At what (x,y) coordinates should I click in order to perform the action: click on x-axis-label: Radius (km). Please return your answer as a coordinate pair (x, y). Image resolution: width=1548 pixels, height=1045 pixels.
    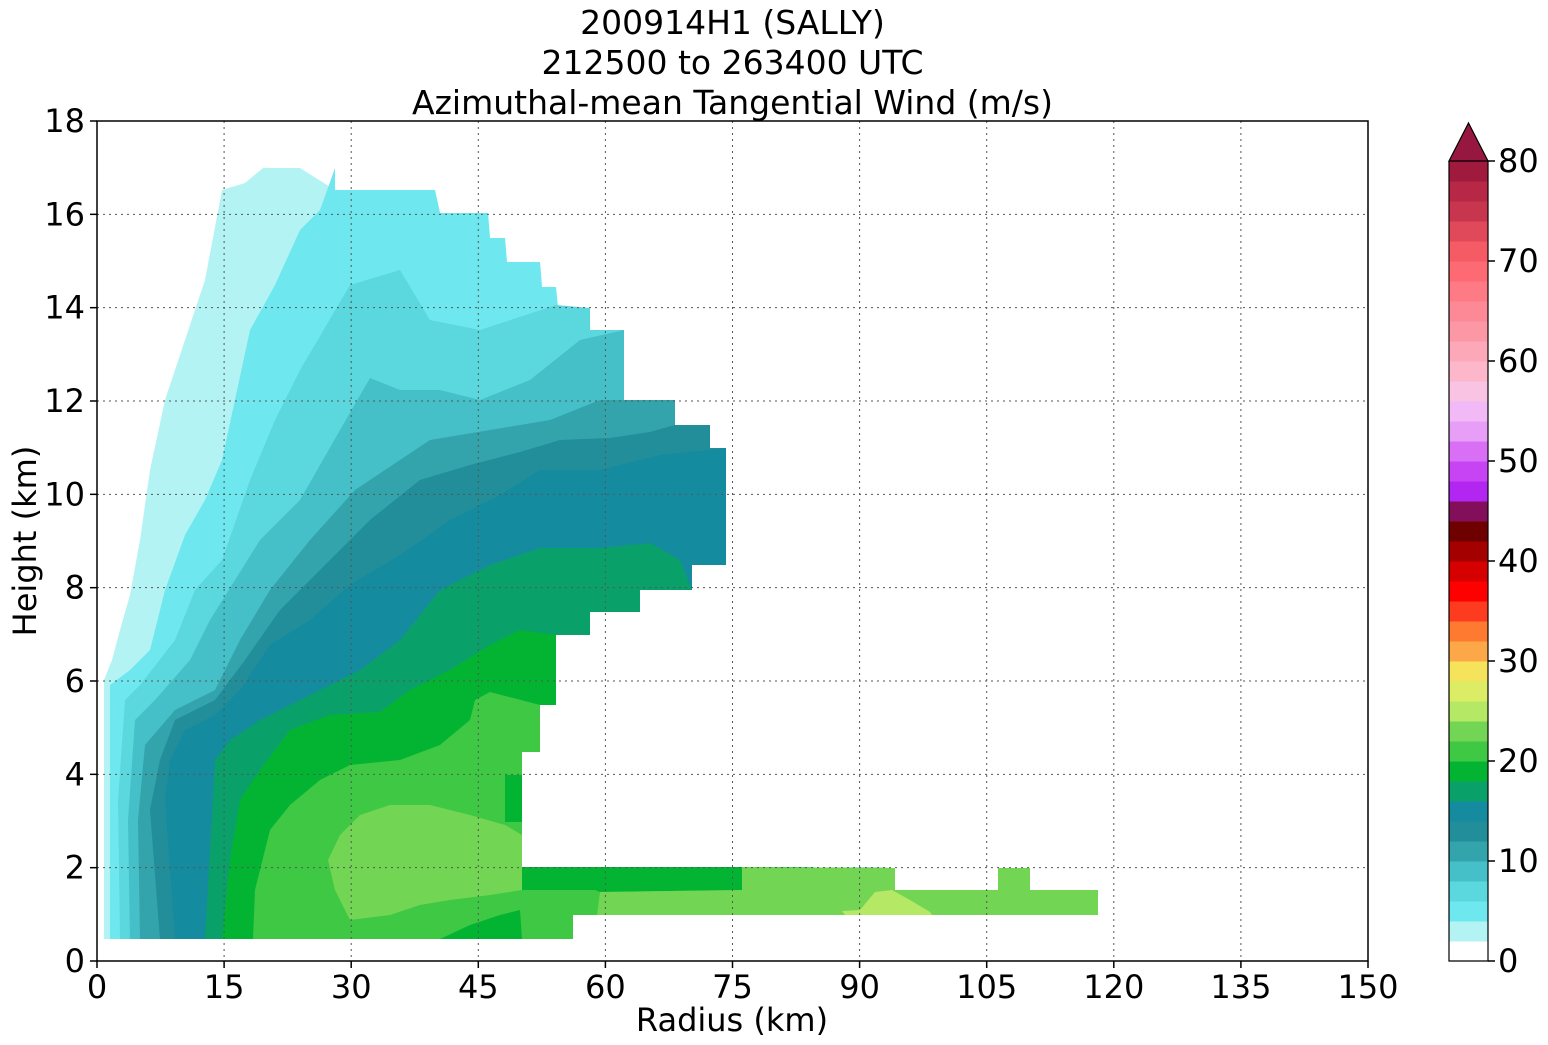
    Looking at the image, I should click on (732, 1020).